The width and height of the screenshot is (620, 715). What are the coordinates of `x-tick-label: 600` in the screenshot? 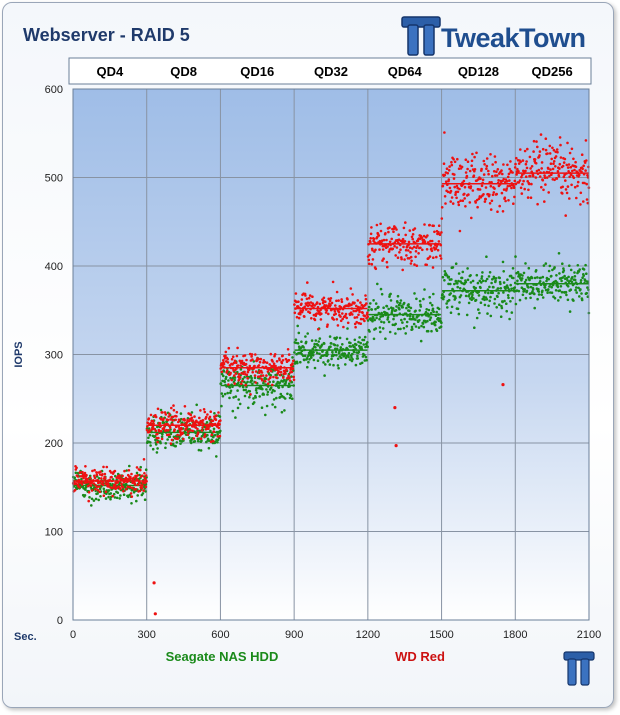 It's located at (220, 635).